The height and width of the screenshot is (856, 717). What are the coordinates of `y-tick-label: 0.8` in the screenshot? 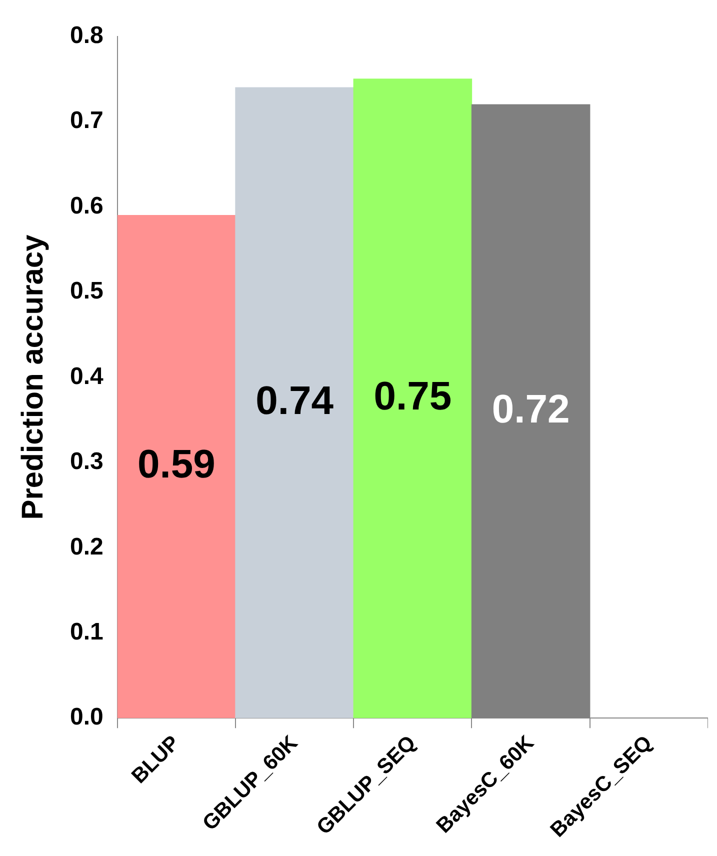 It's located at (87, 36).